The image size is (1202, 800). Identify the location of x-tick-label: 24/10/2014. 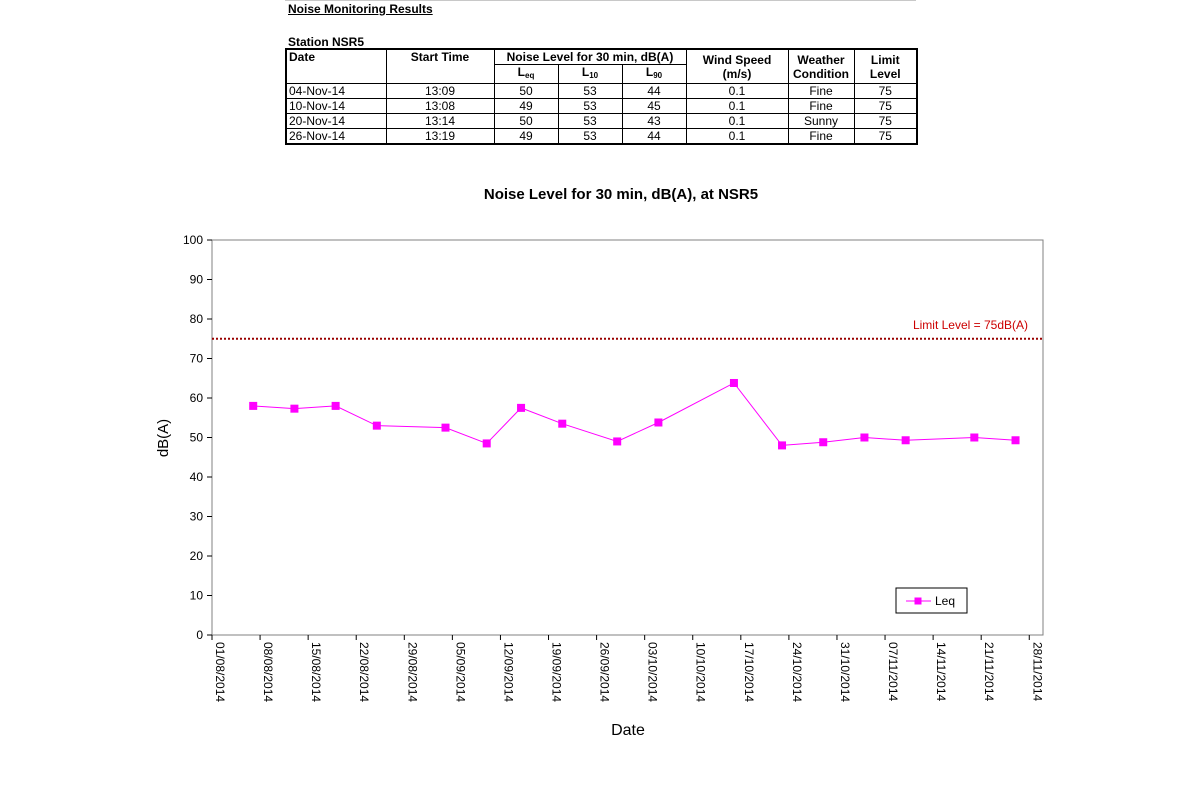
(797, 672).